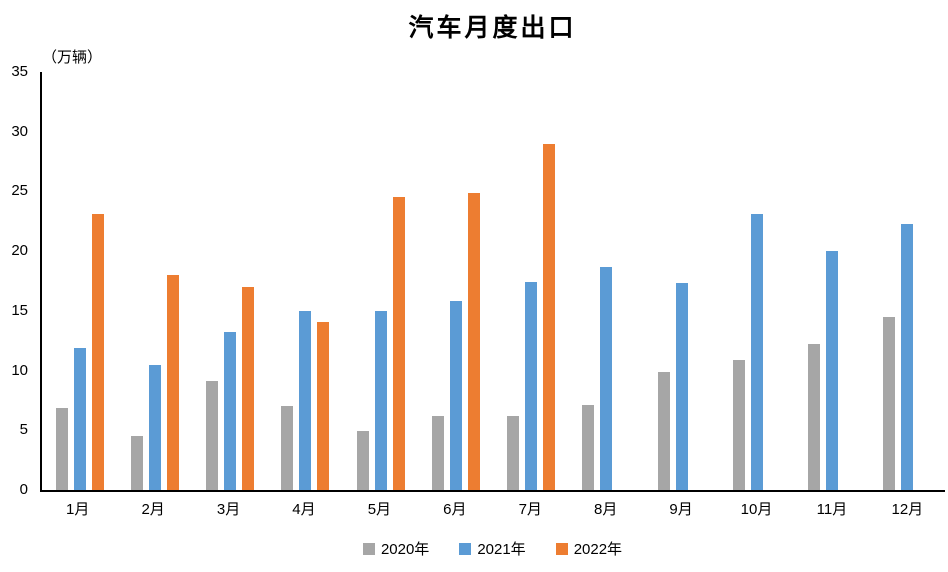 The height and width of the screenshot is (572, 948). What do you see at coordinates (72, 57) in the screenshot?
I see `y-axis-unit-label: （万辆）` at bounding box center [72, 57].